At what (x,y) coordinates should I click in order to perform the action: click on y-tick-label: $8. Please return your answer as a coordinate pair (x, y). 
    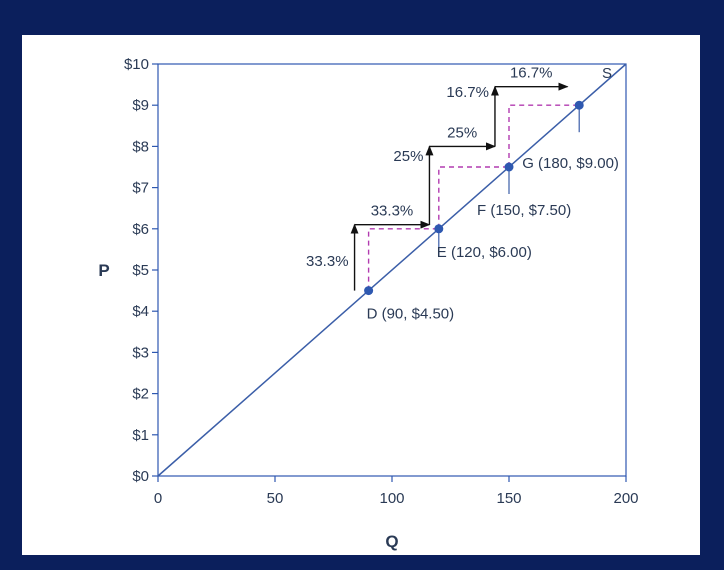
    Looking at the image, I should click on (140, 146).